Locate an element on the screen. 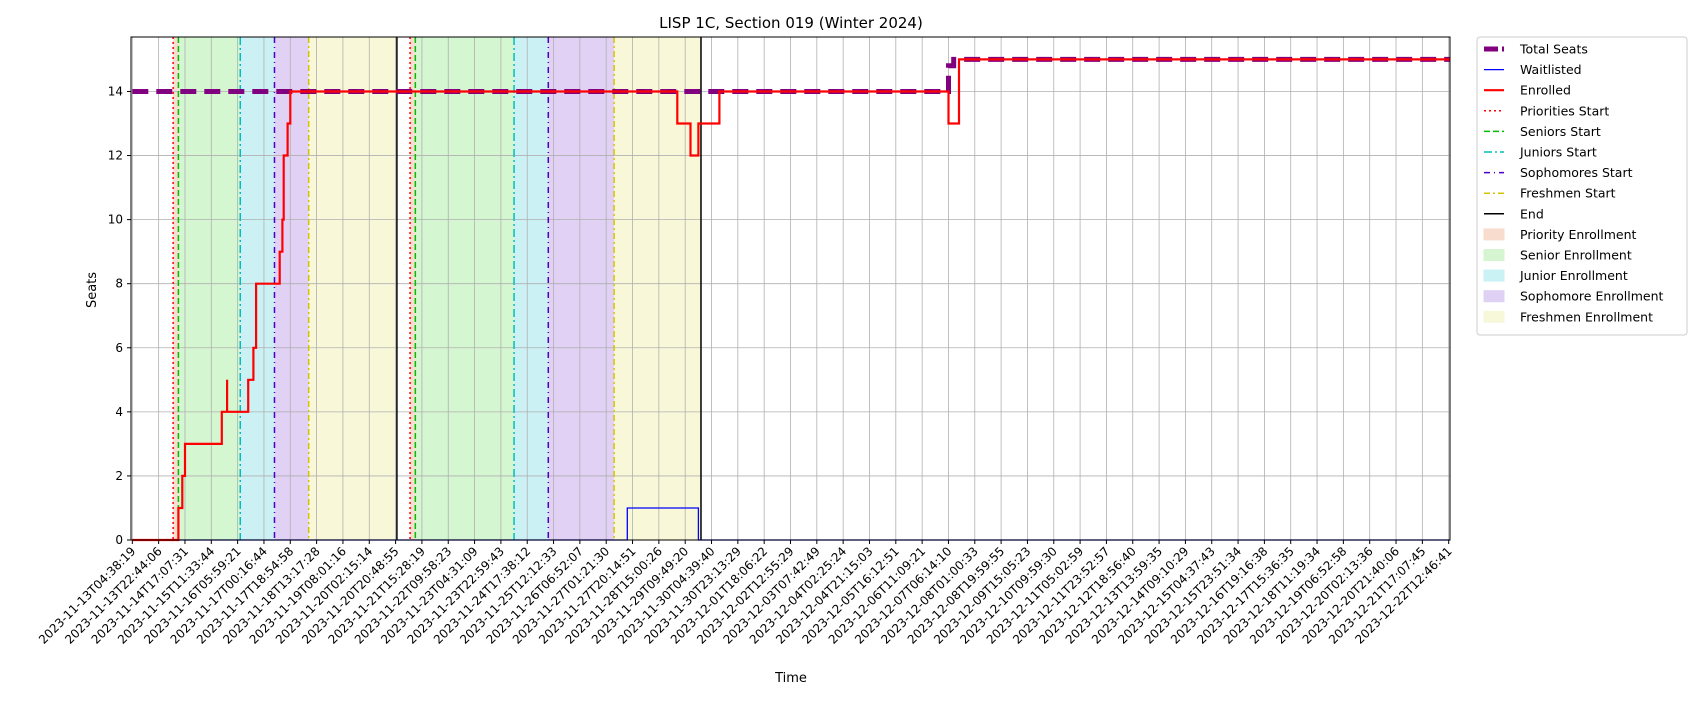  legend-label-9: Priority Enrollment is located at coordinates (1578, 234).